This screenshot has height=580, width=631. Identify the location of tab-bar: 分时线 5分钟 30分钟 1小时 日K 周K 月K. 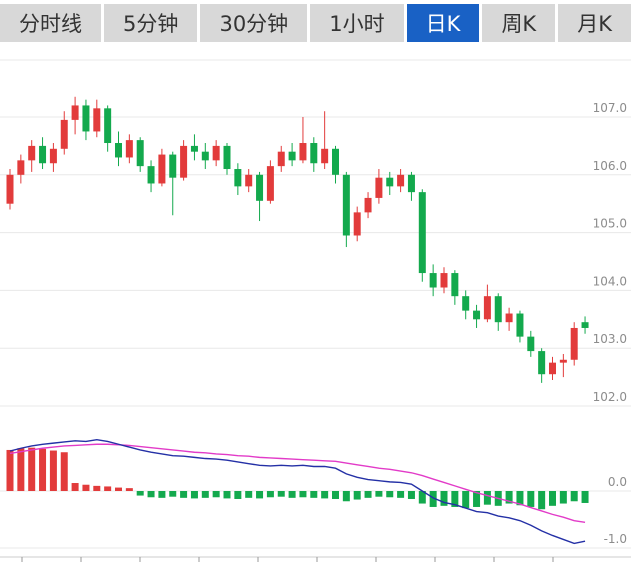
(315, 23).